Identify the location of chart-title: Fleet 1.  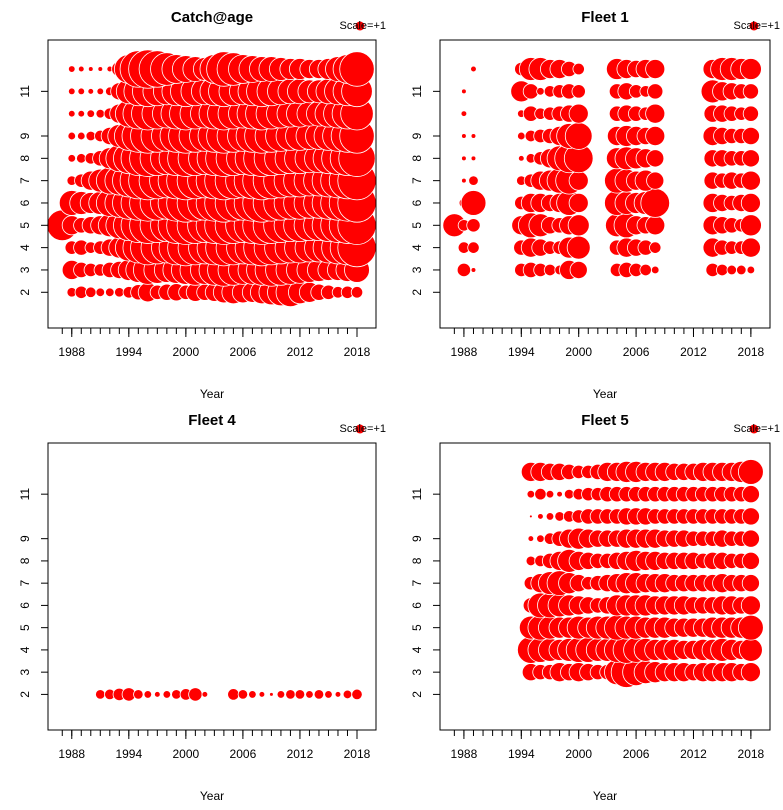
(605, 17).